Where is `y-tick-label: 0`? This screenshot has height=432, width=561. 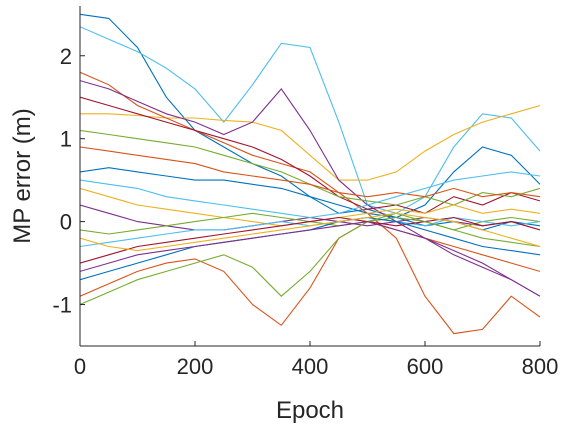 y-tick-label: 0 is located at coordinates (66, 222).